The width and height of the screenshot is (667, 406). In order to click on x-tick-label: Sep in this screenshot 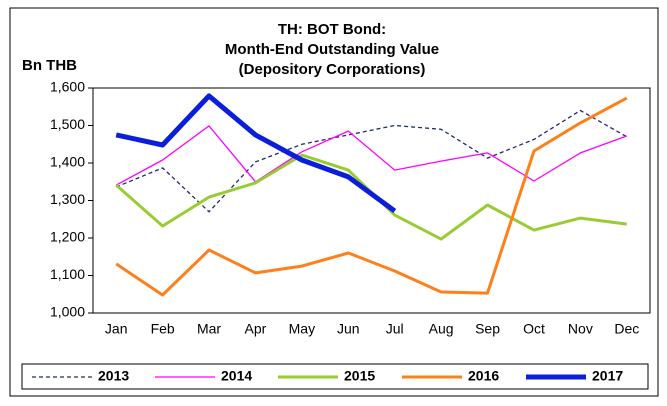, I will do `click(487, 329)`.